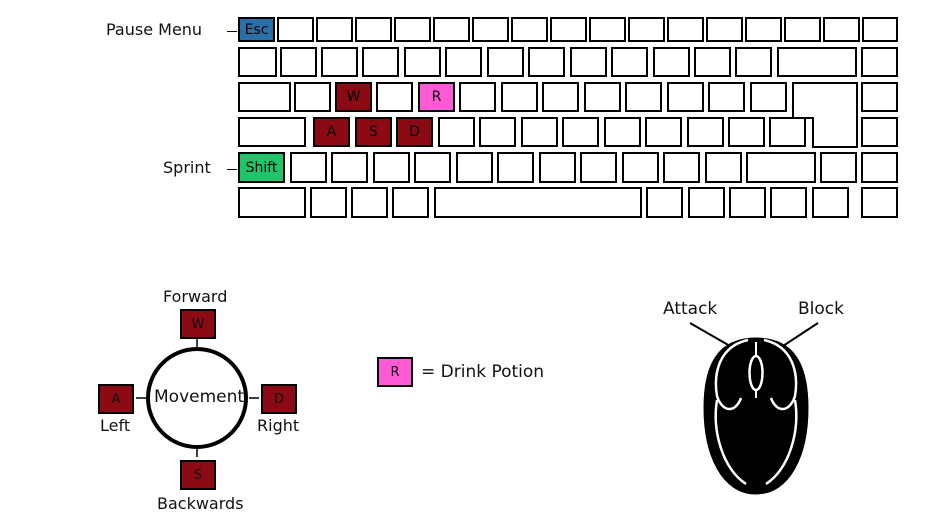  What do you see at coordinates (414, 132) in the screenshot?
I see `key-d: D` at bounding box center [414, 132].